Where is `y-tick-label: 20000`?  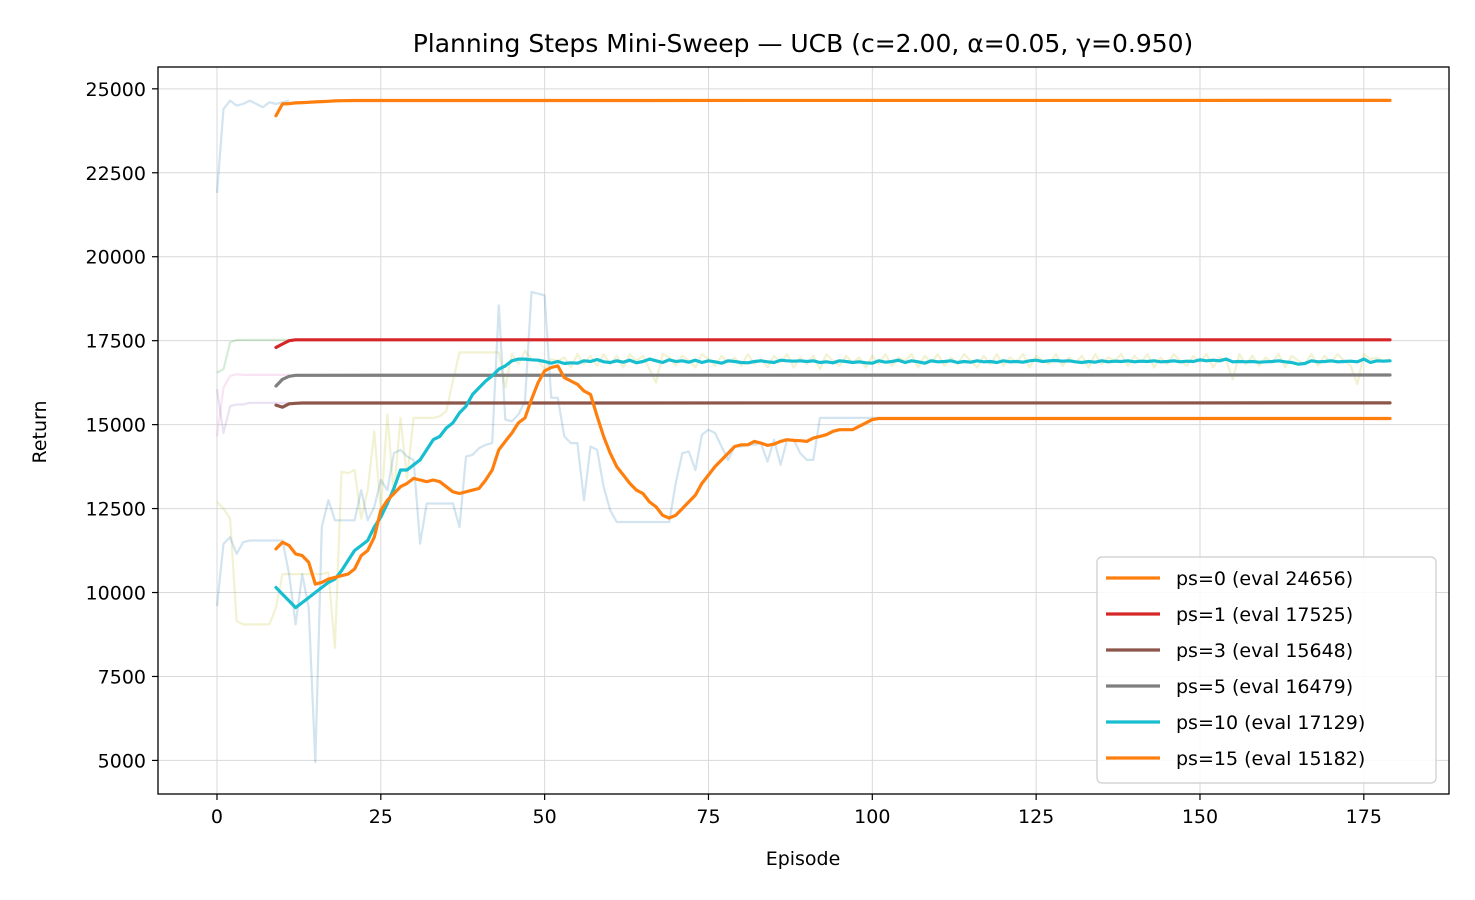 y-tick-label: 20000 is located at coordinates (116, 258).